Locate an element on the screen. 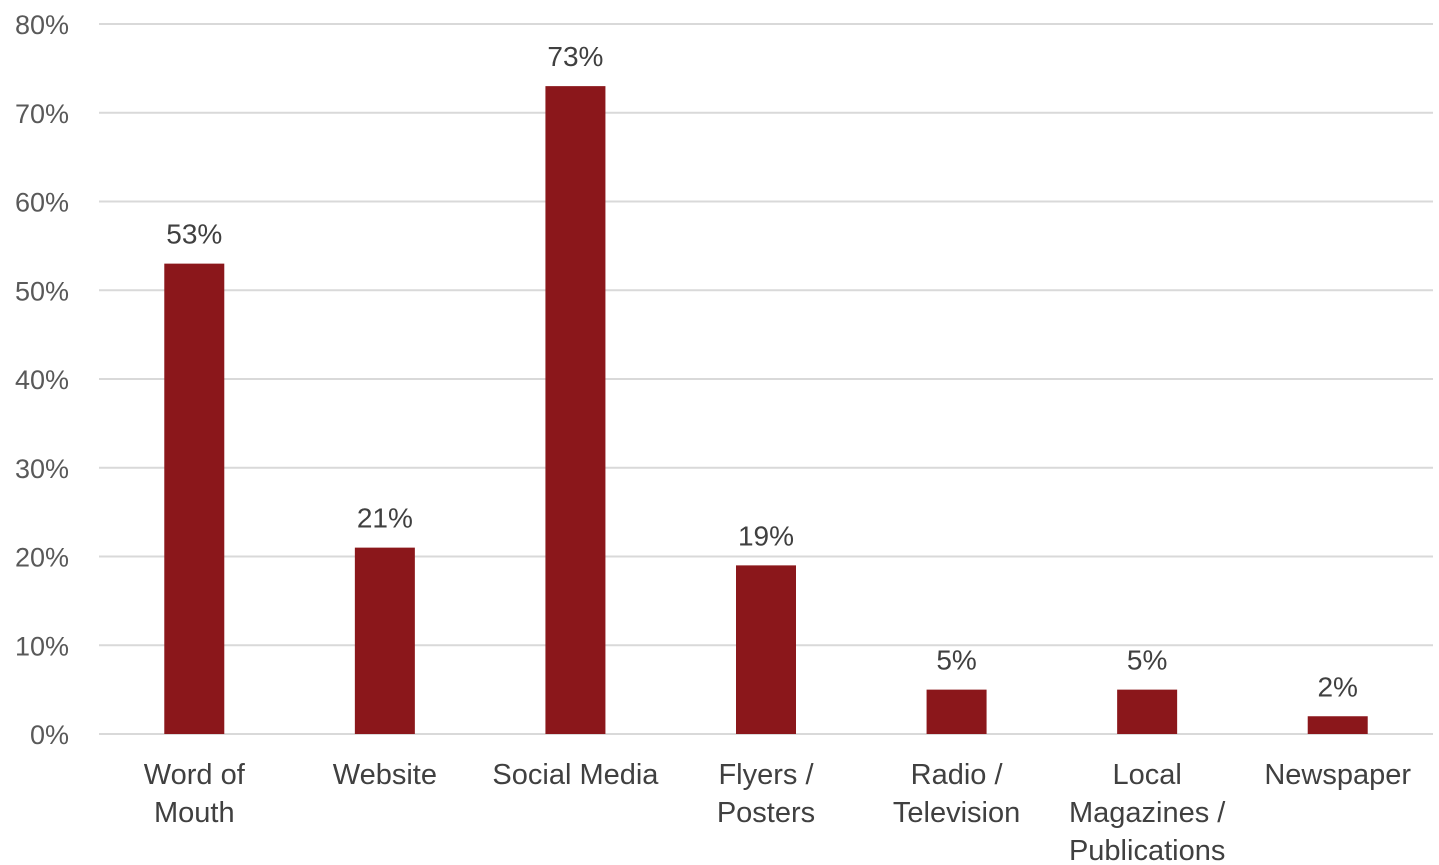 The height and width of the screenshot is (865, 1439). x-category-label: Flyers / Posters is located at coordinates (766, 794).